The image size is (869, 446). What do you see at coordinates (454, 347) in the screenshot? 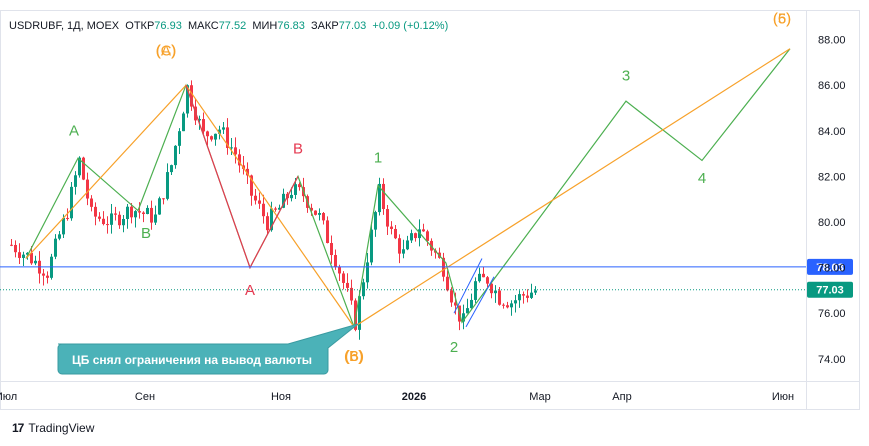
I see `wave-label: 2` at bounding box center [454, 347].